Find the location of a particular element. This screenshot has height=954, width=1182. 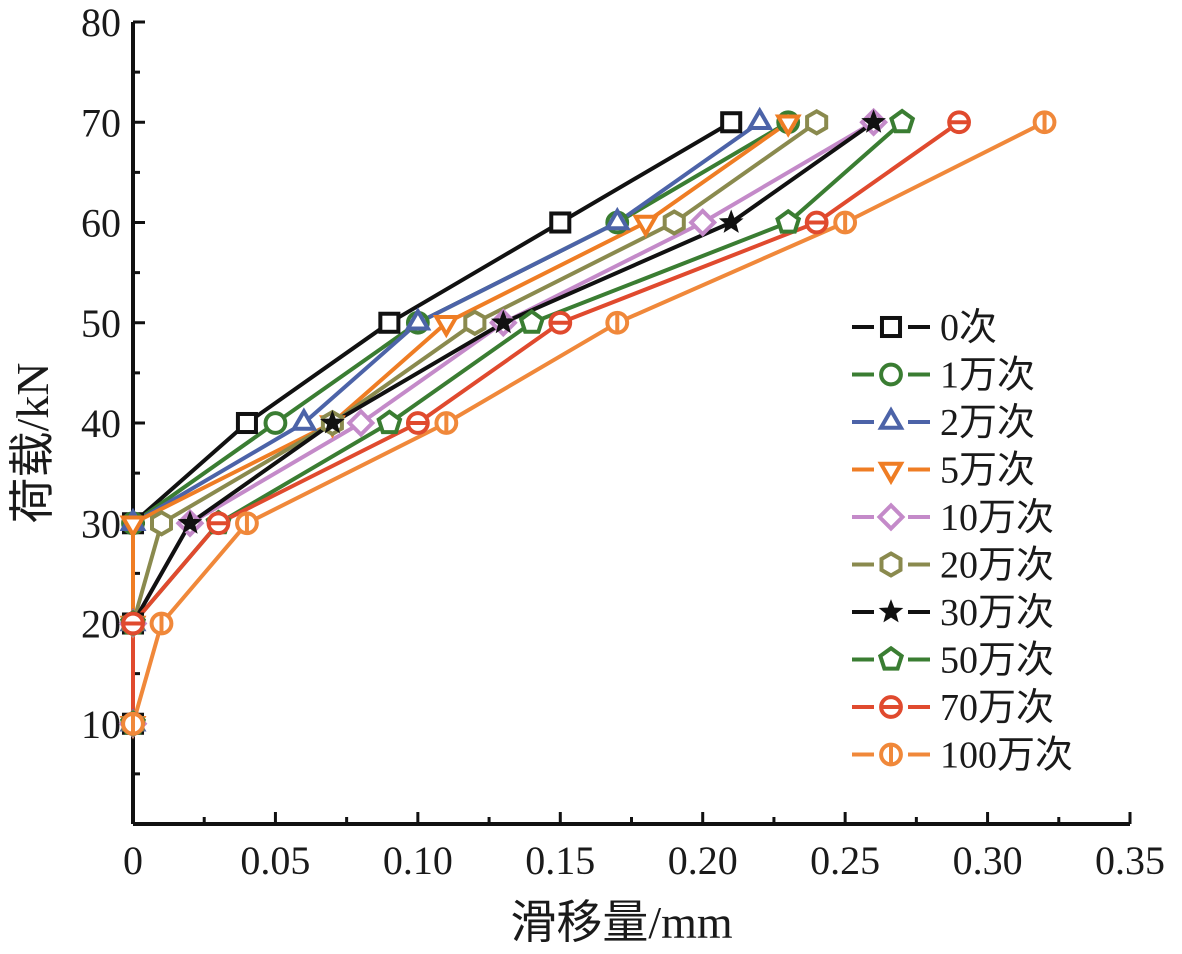

legend-label: 50万次 is located at coordinates (997, 661).